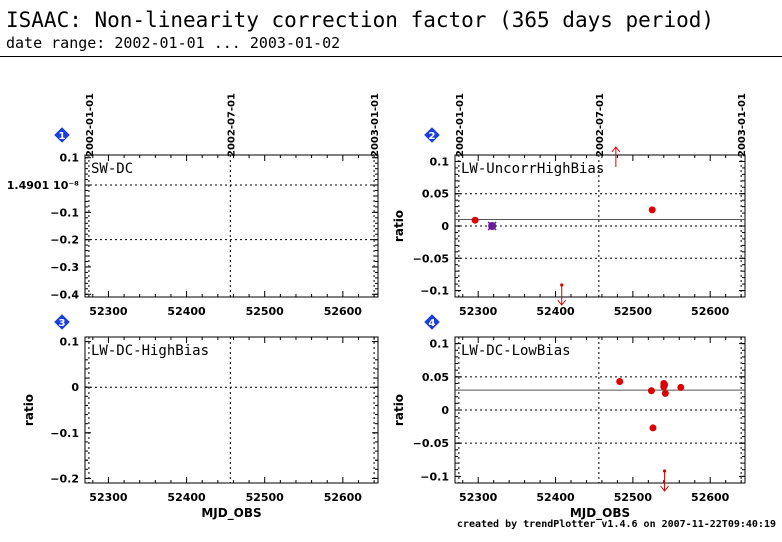 The image size is (782, 542). Describe the element at coordinates (64, 294) in the screenshot. I see `y-tick-label: −0.4` at that location.